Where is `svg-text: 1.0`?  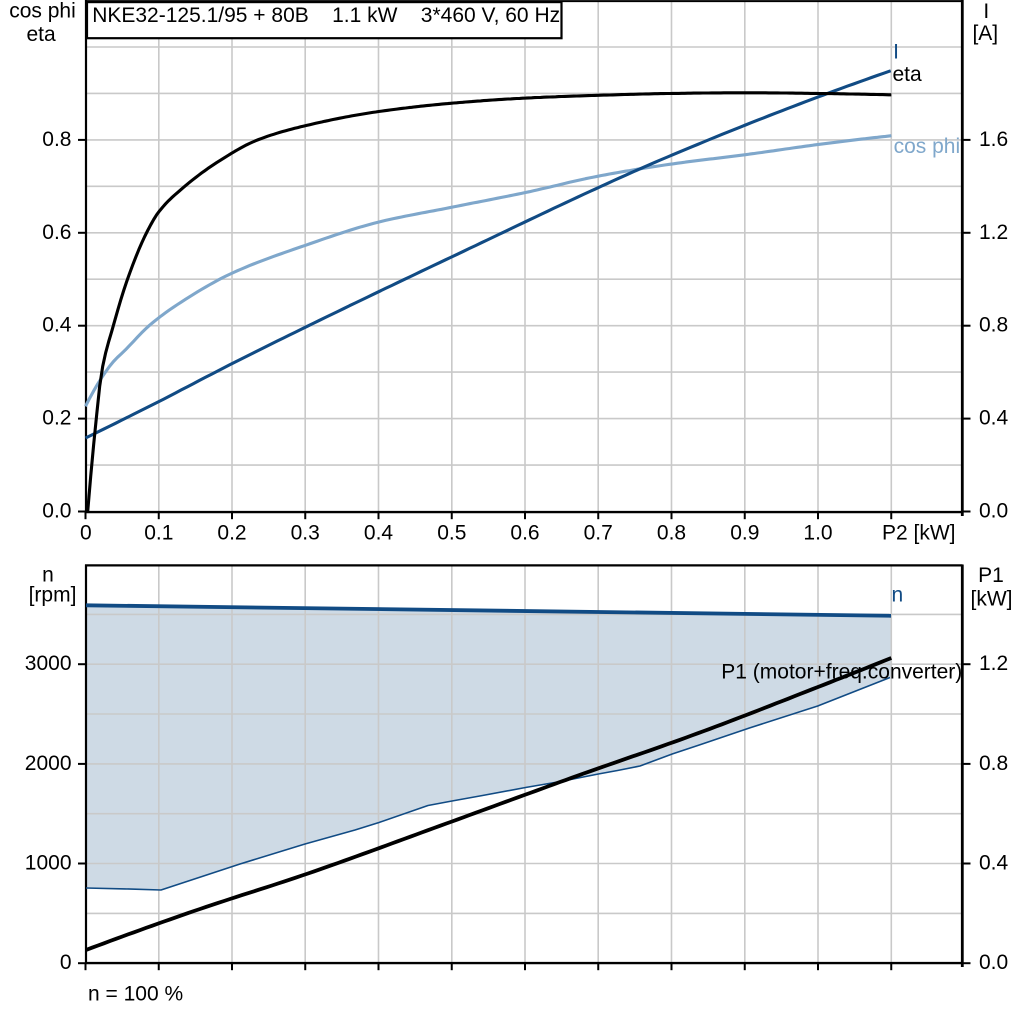
svg-text: 1.0 is located at coordinates (817, 533).